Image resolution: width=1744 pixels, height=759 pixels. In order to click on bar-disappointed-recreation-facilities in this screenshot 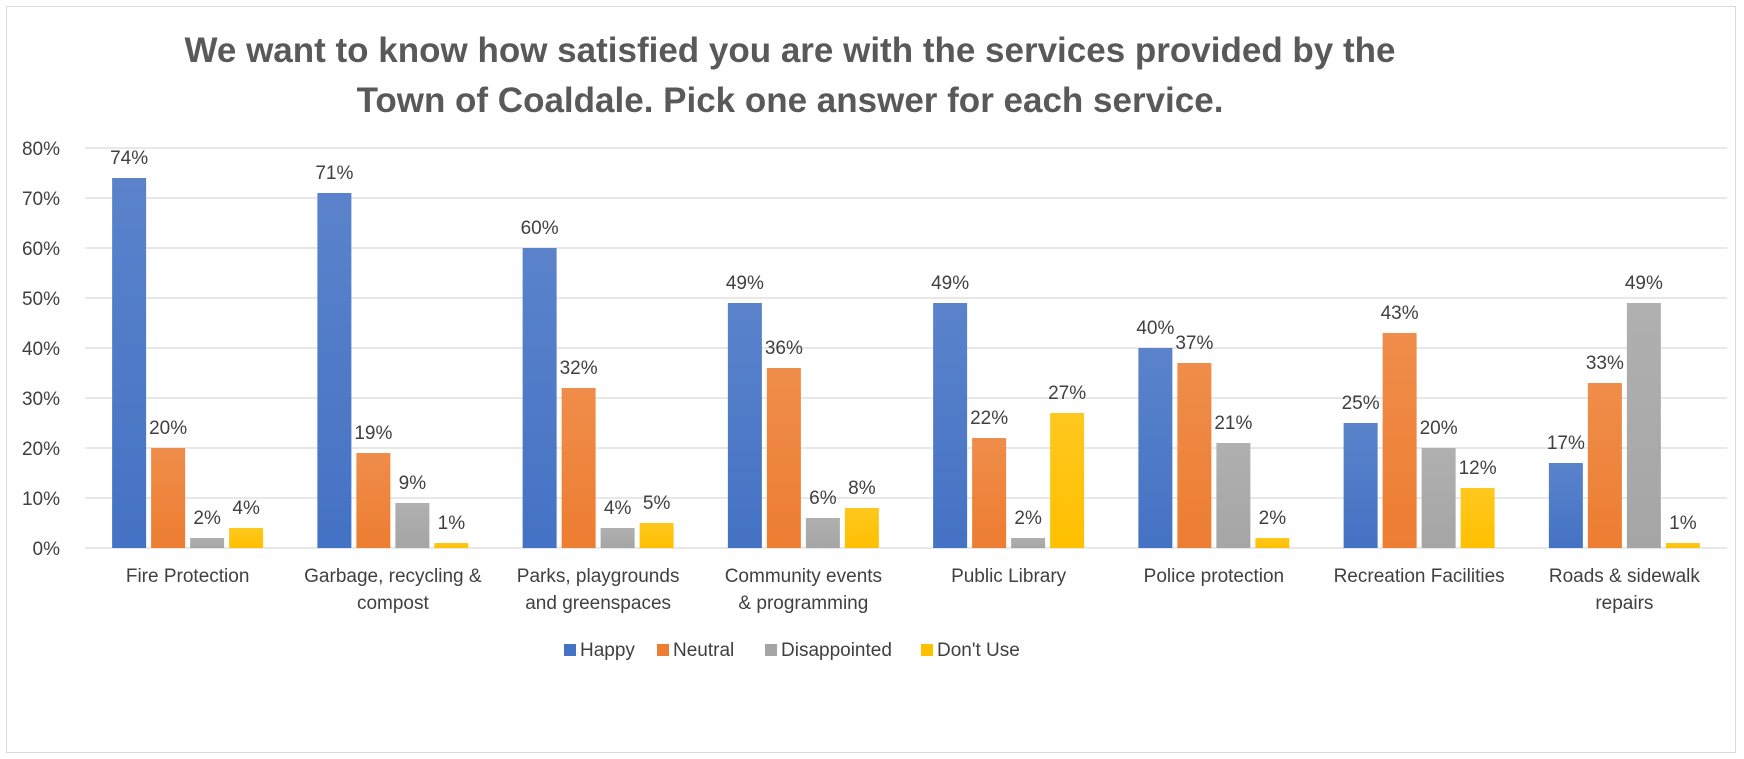, I will do `click(1438, 498)`.